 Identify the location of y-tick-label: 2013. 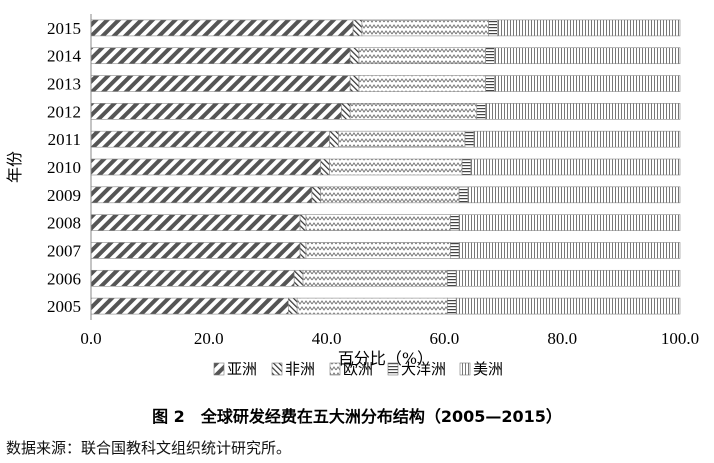
(64, 84).